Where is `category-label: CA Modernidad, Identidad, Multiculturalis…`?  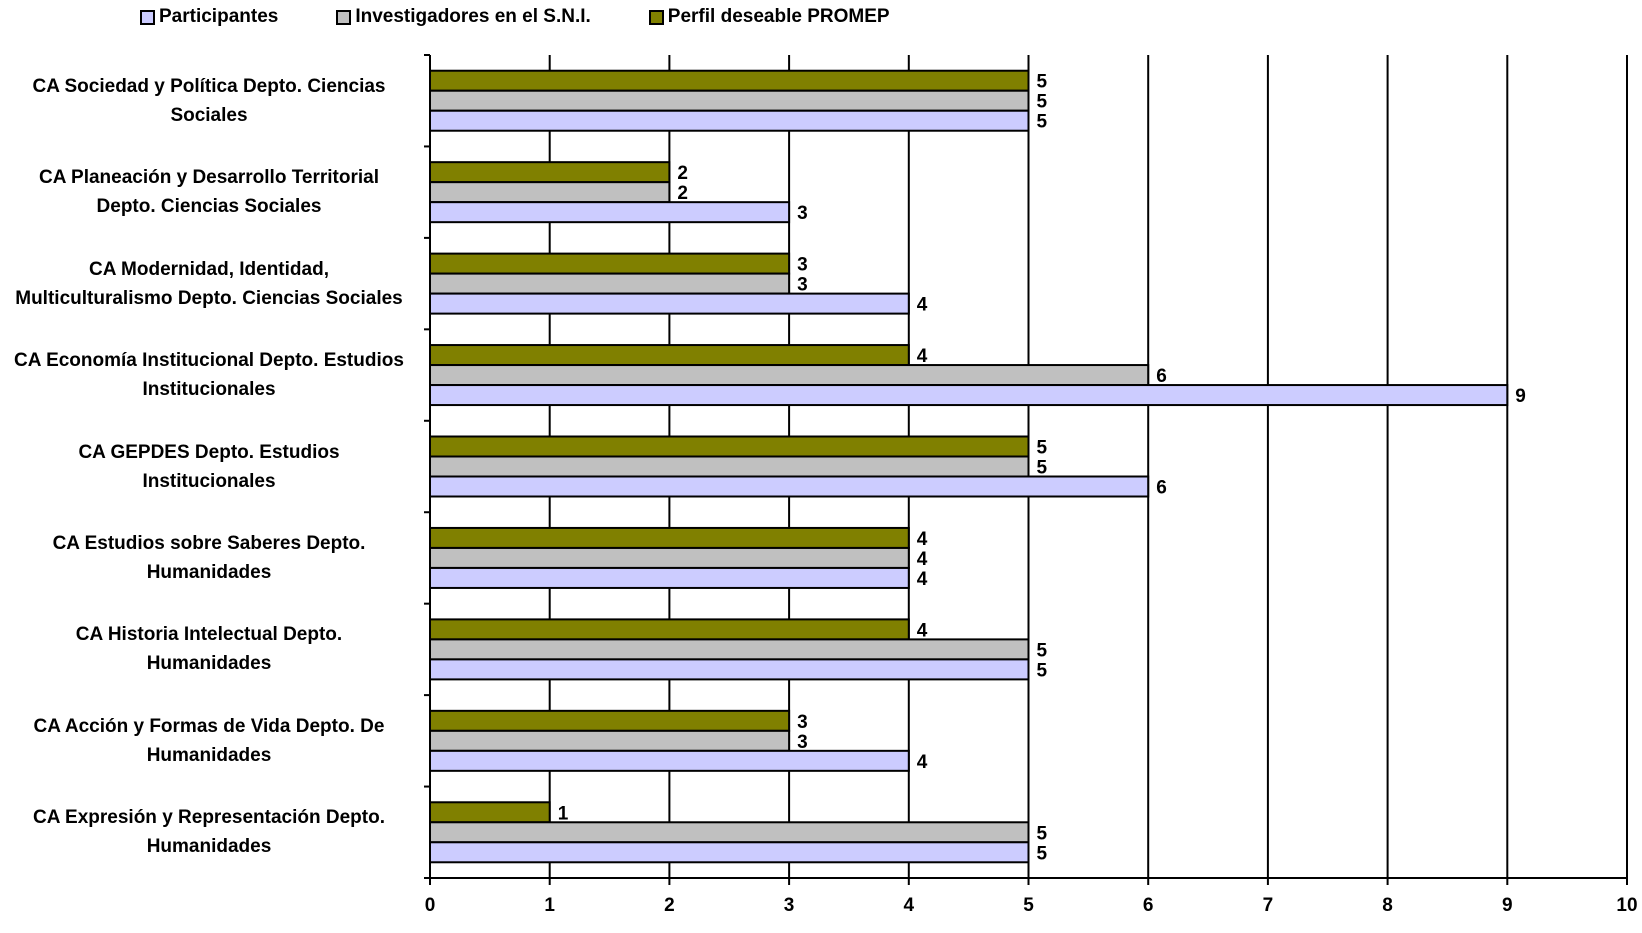
category-label: CA Modernidad, Identidad, Multiculturalis… is located at coordinates (209, 284).